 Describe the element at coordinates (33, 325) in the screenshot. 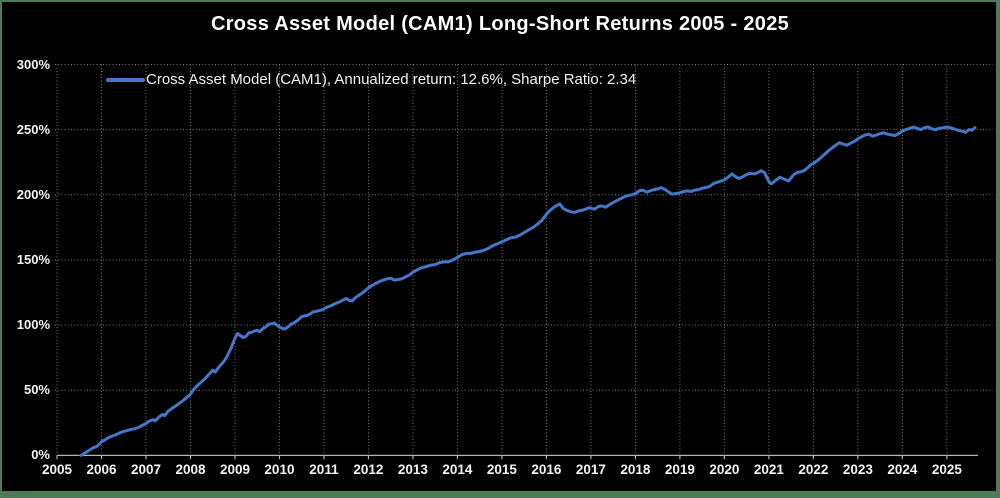

I see `y-tick-label: 100%` at that location.